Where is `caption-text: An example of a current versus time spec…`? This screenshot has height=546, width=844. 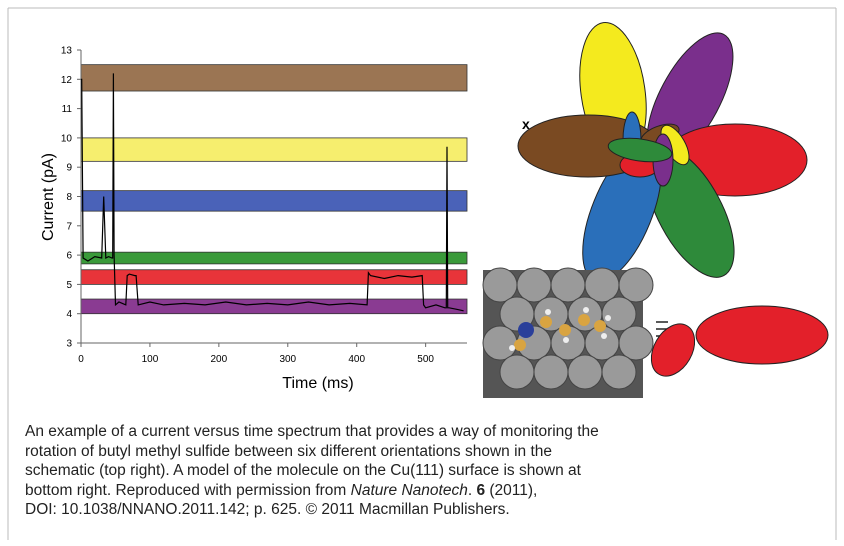
caption-text: An example of a current versus time spec… is located at coordinates (312, 431).